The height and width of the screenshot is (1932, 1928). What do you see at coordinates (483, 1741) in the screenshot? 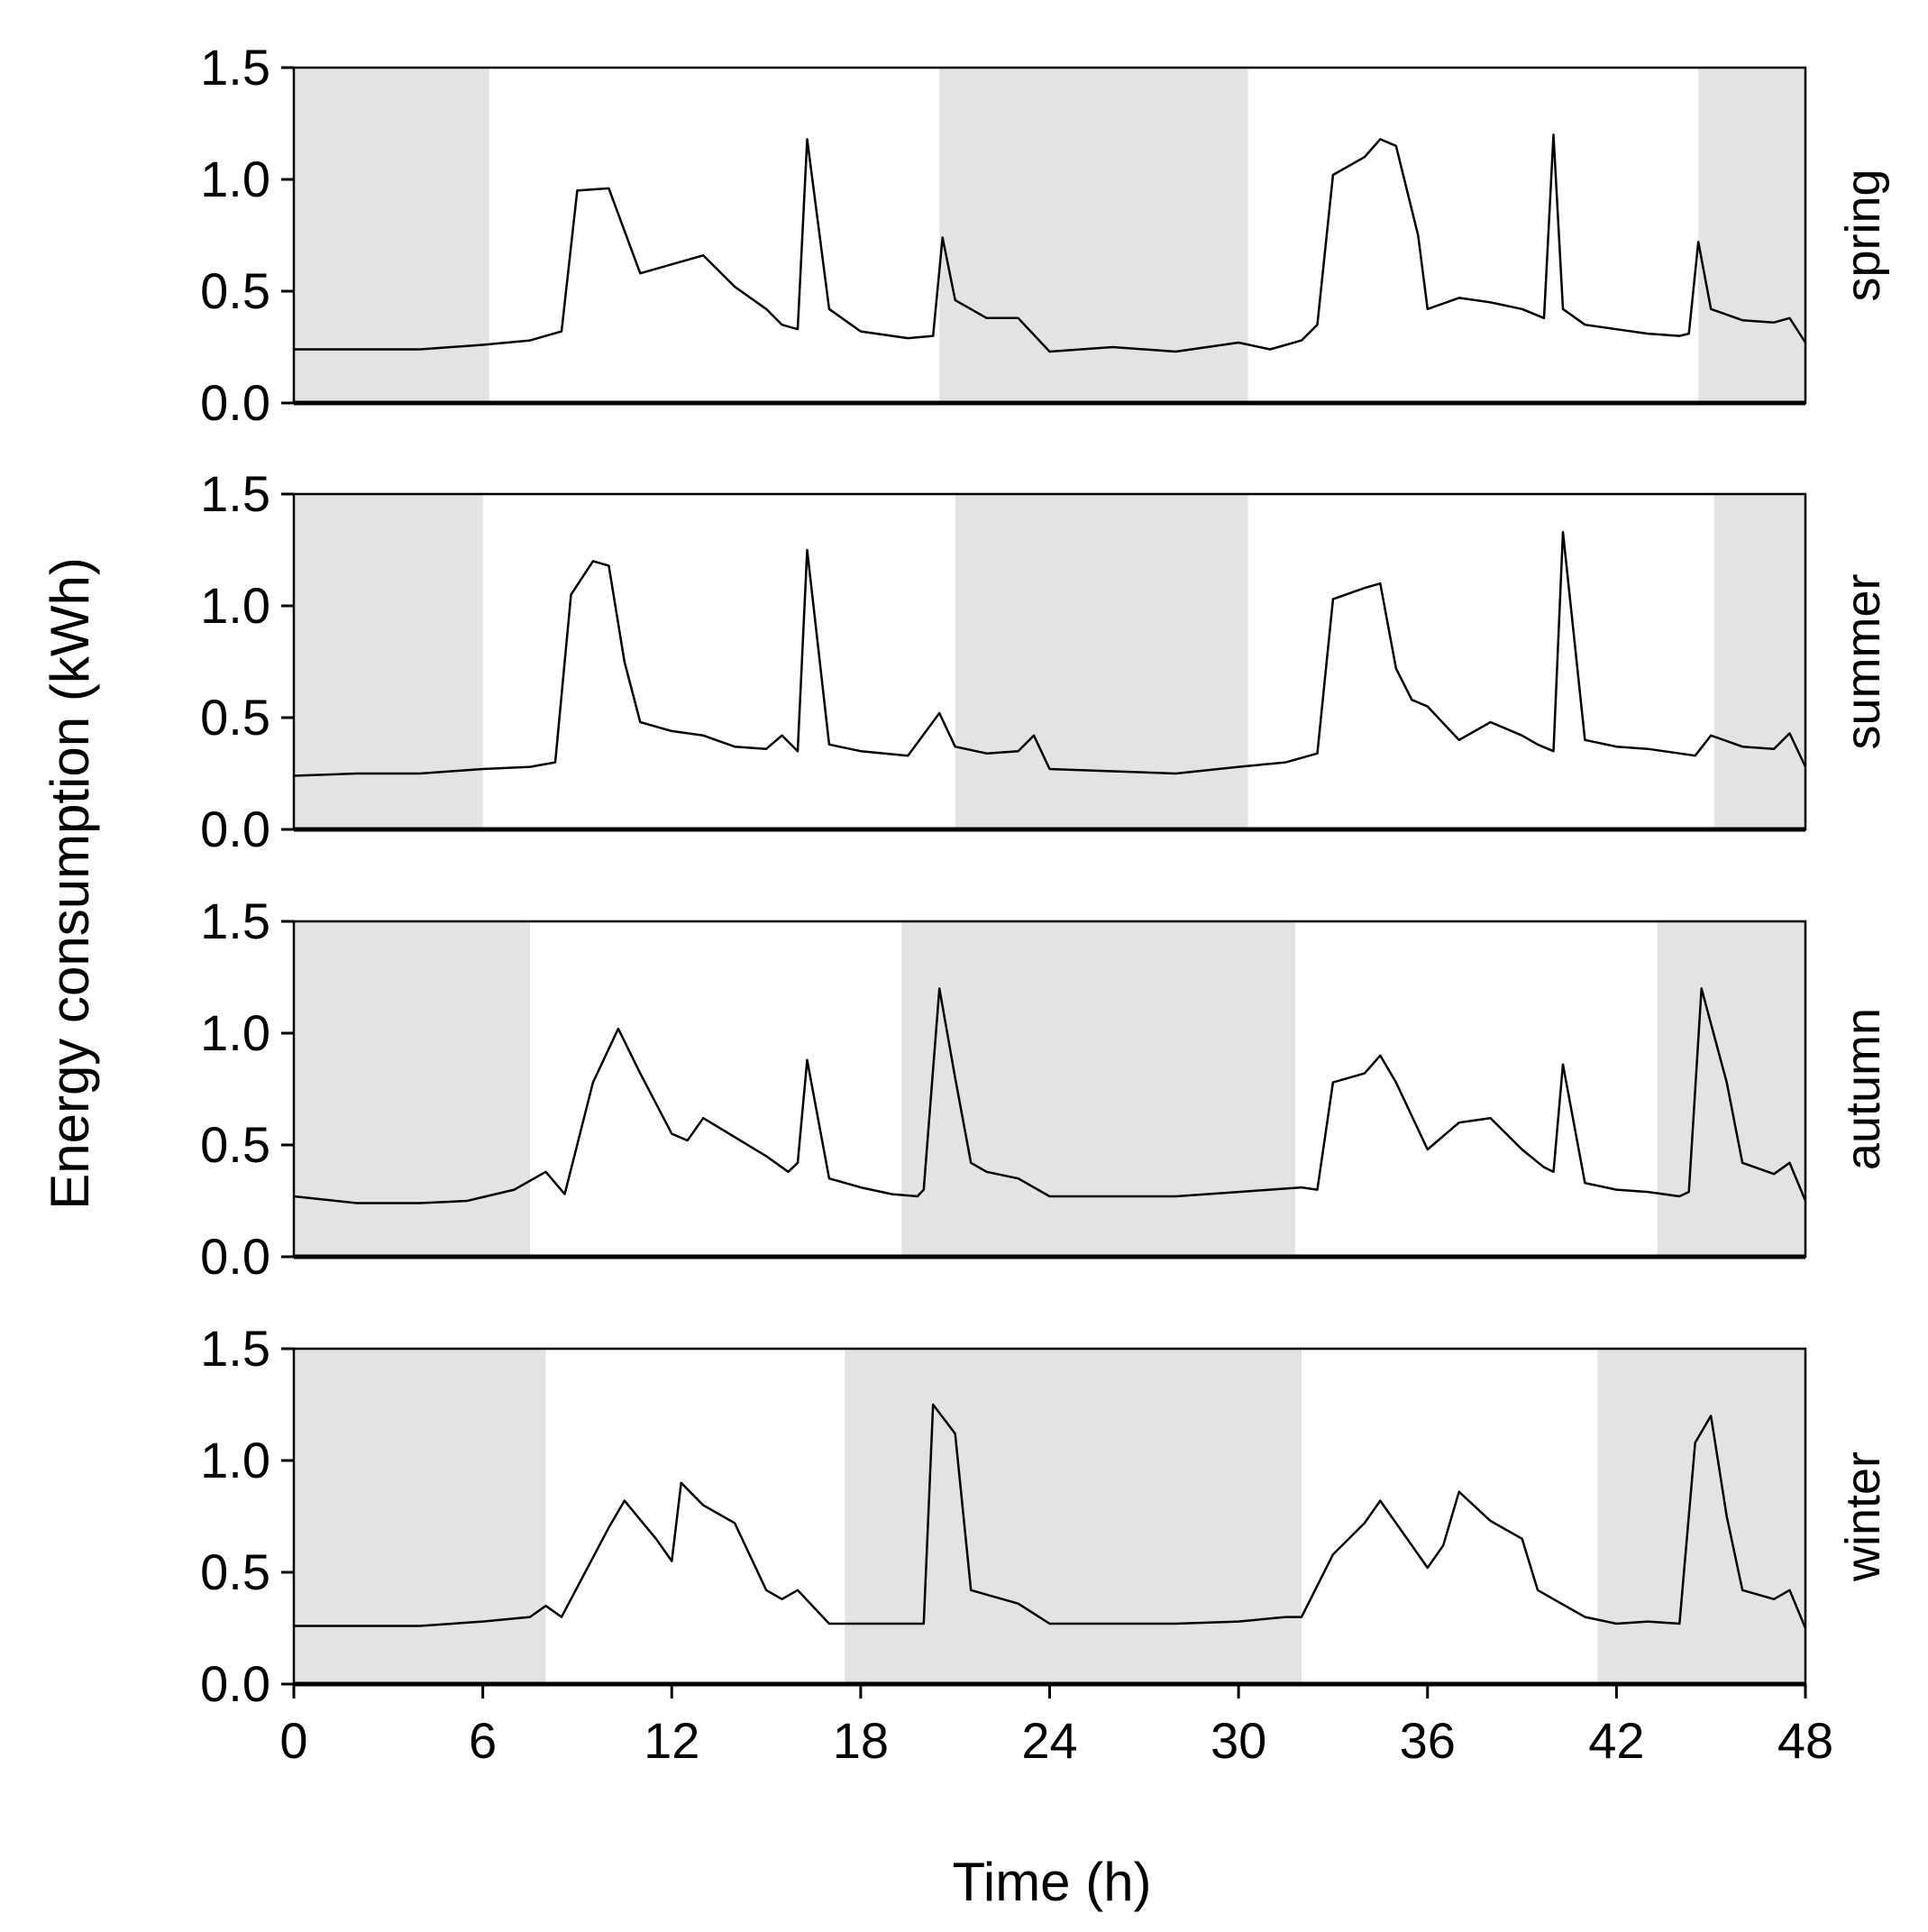
I see `x-tick-label: 6` at bounding box center [483, 1741].